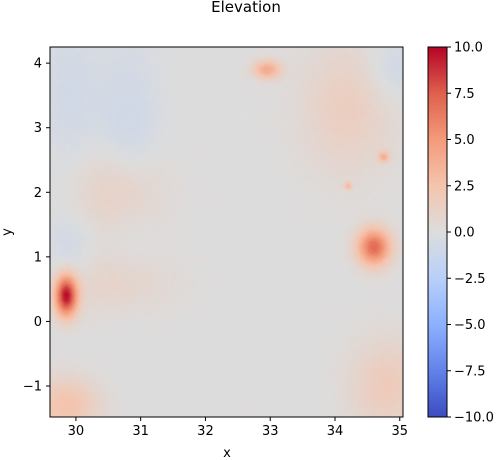  What do you see at coordinates (38, 128) in the screenshot?
I see `y-tick-label: 3` at bounding box center [38, 128].